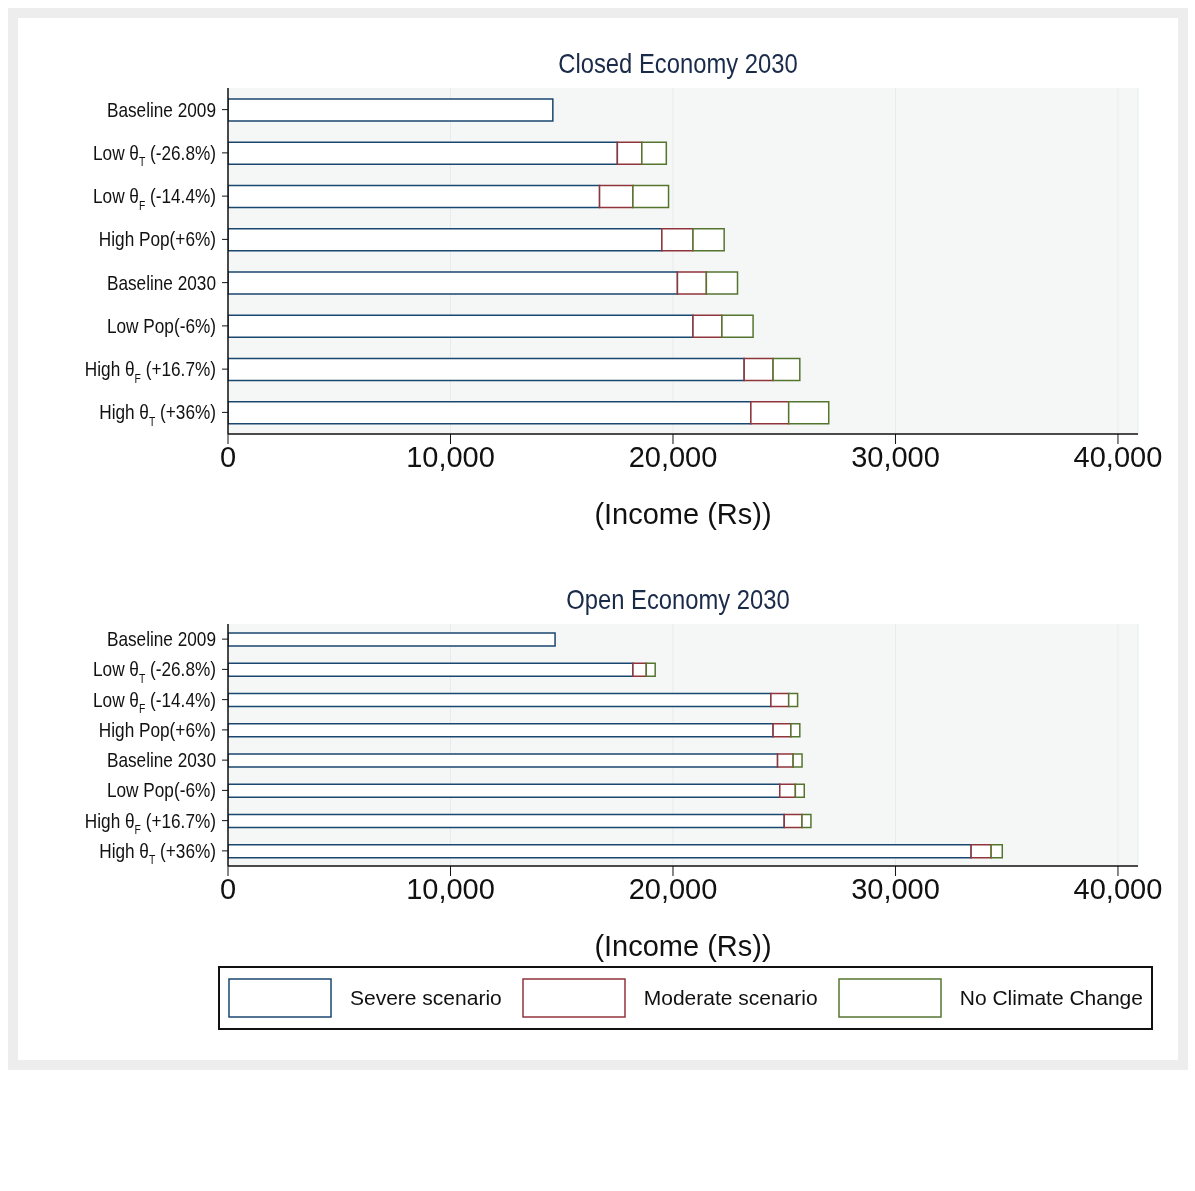 Image resolution: width=1195 pixels, height=1191 pixels. What do you see at coordinates (678, 599) in the screenshot?
I see `chart-title: Open Economy 2030` at bounding box center [678, 599].